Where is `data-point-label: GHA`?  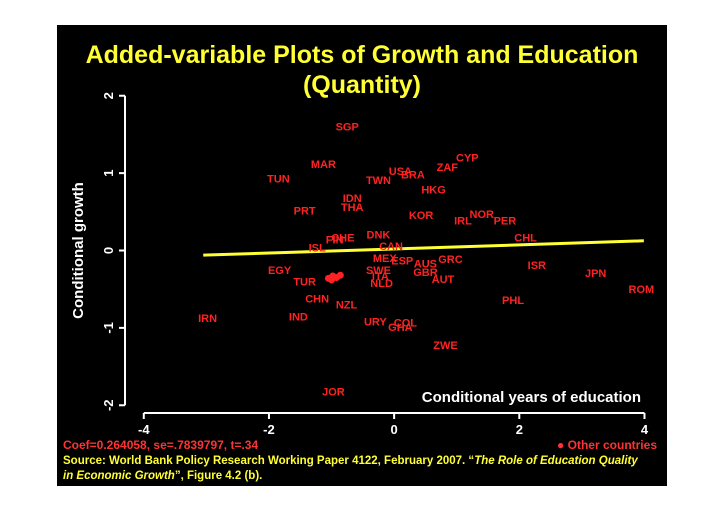
data-point-label: GHA is located at coordinates (400, 328).